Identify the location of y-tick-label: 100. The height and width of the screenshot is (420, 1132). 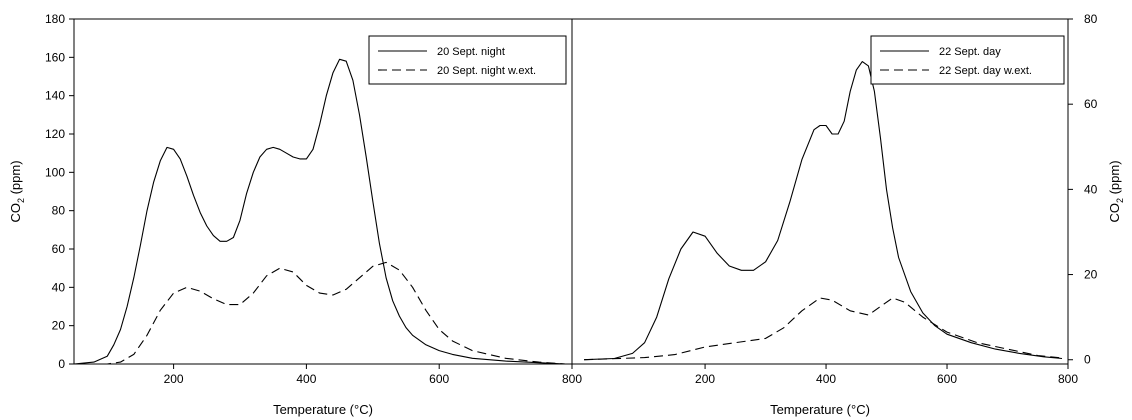
(55, 172).